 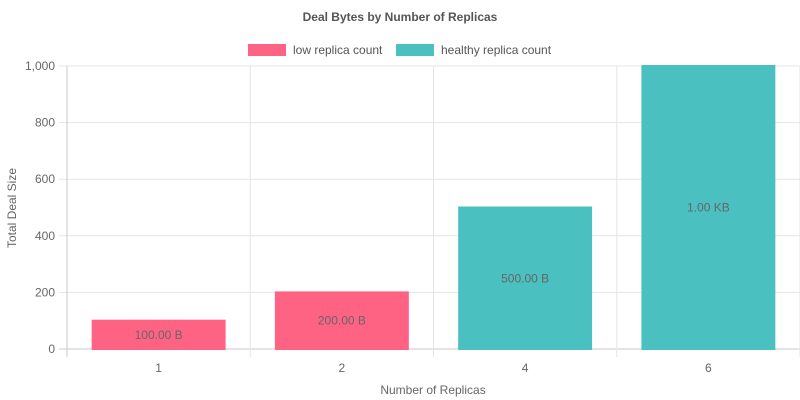 What do you see at coordinates (12, 208) in the screenshot?
I see `y-axis-title: Total Deal Size` at bounding box center [12, 208].